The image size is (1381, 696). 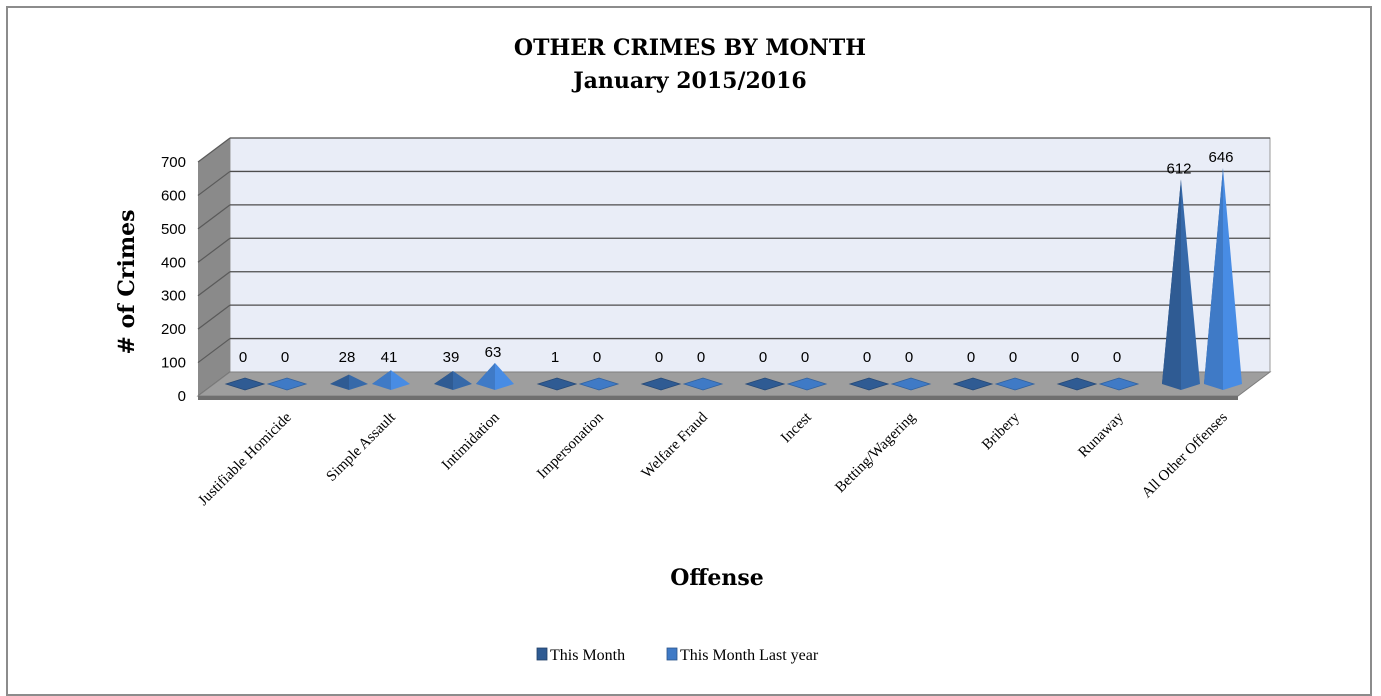 What do you see at coordinates (173, 162) in the screenshot?
I see `y-tick-label: 700` at bounding box center [173, 162].